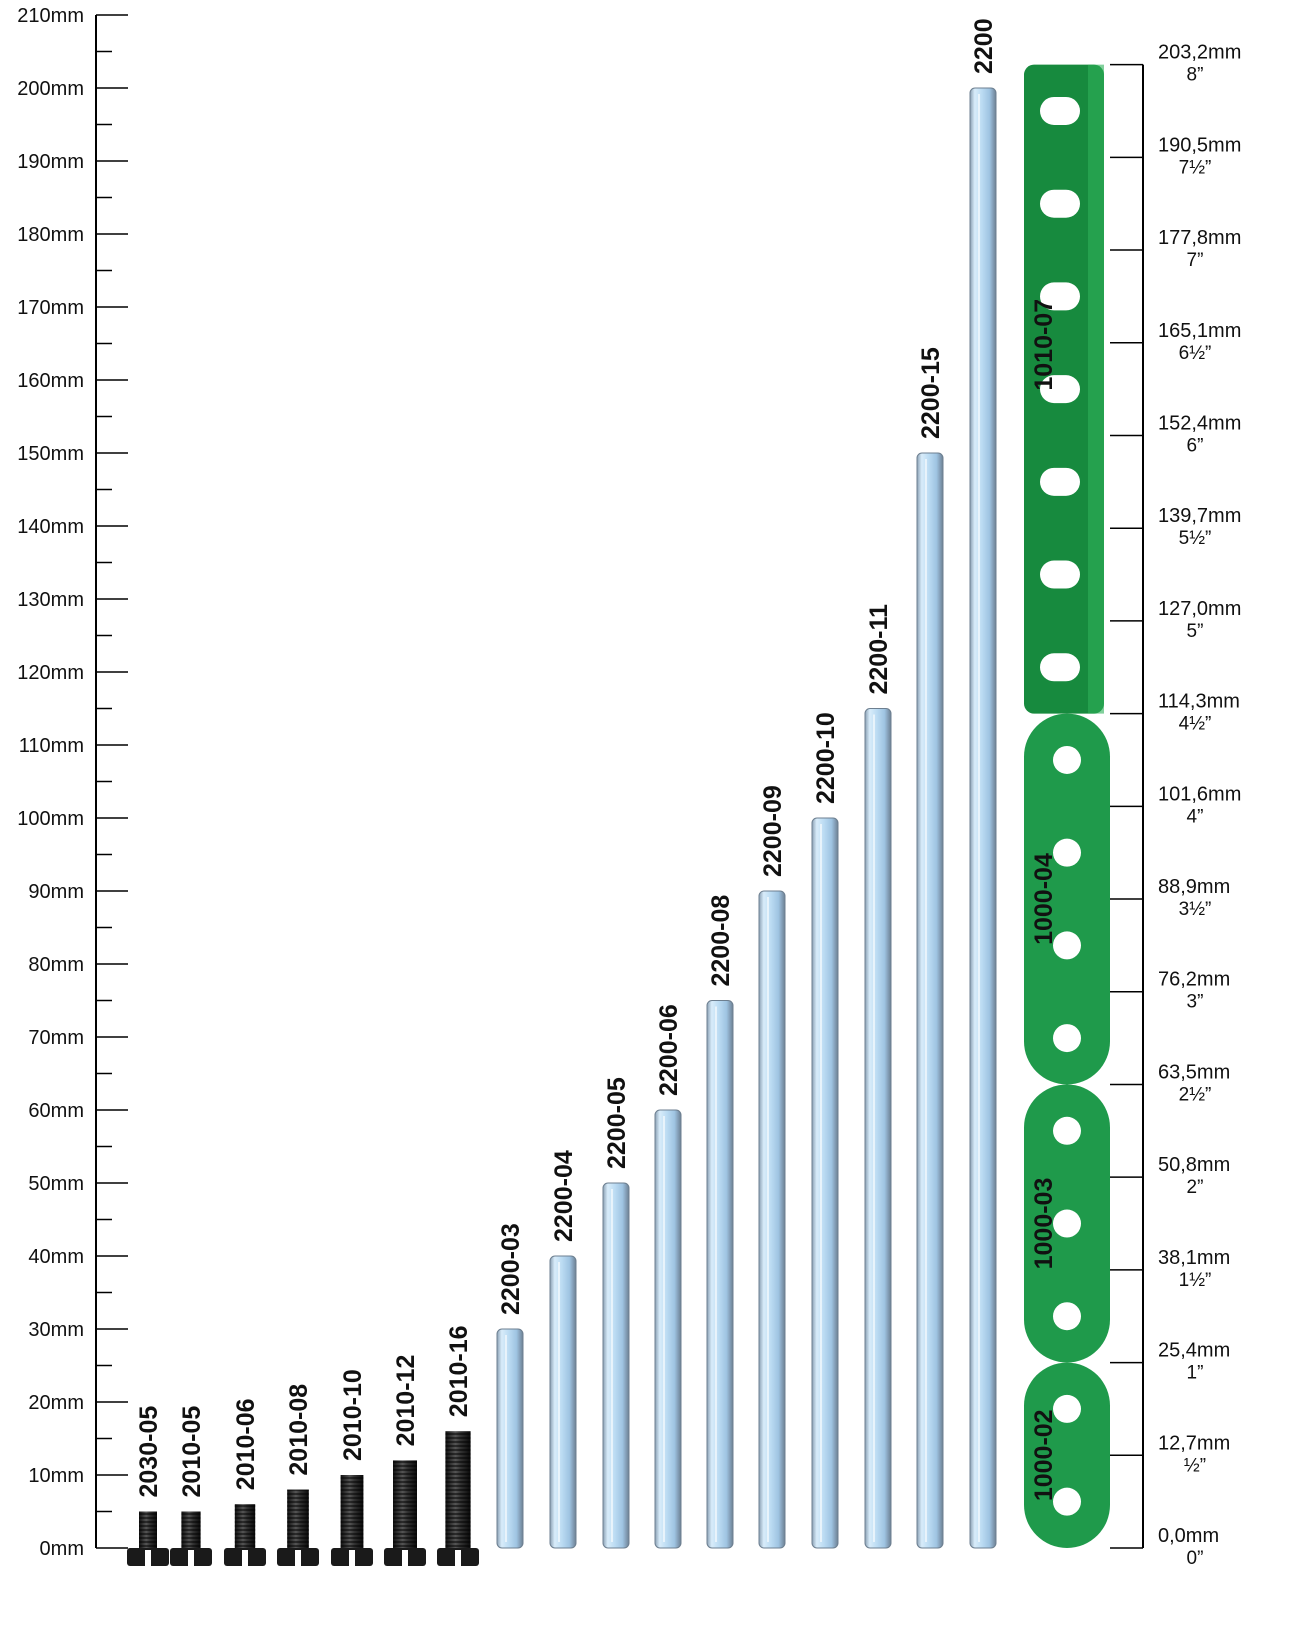  What do you see at coordinates (1195, 724) in the screenshot?
I see `right-inch-label: 4½”` at bounding box center [1195, 724].